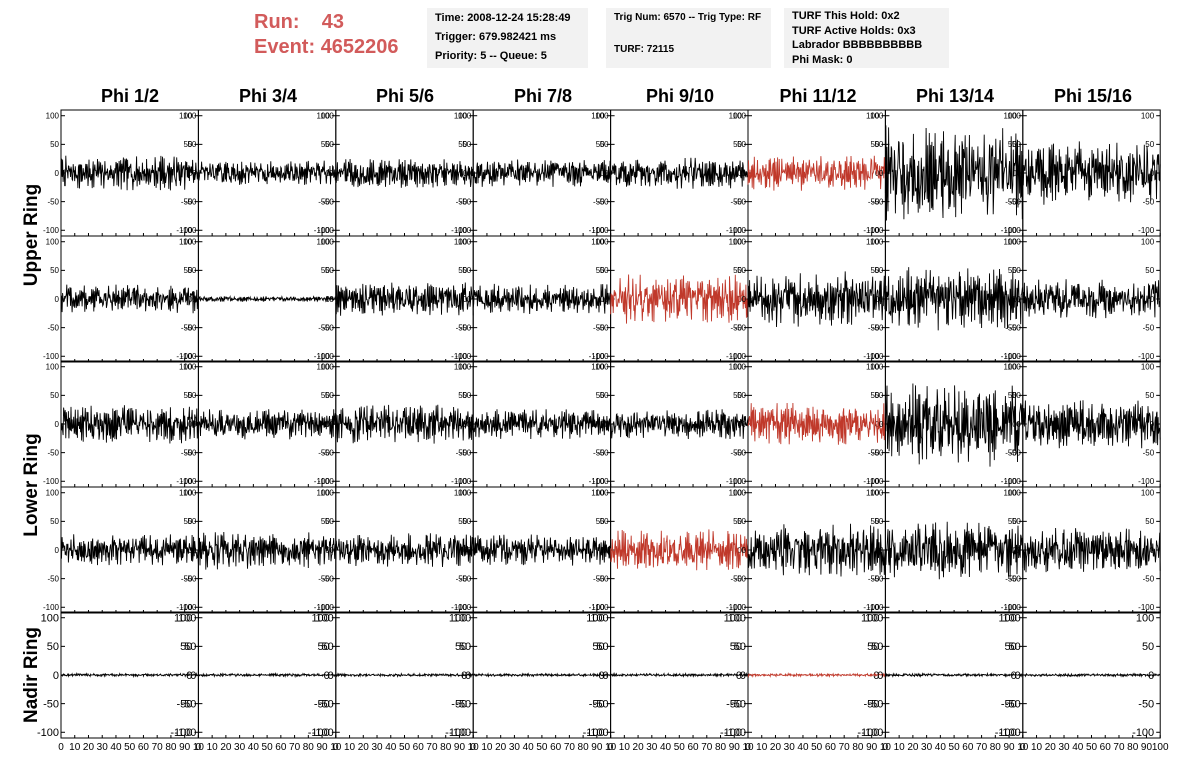  Describe the element at coordinates (679, 424) in the screenshot. I see `waveform-trace-r2-c4` at that location.